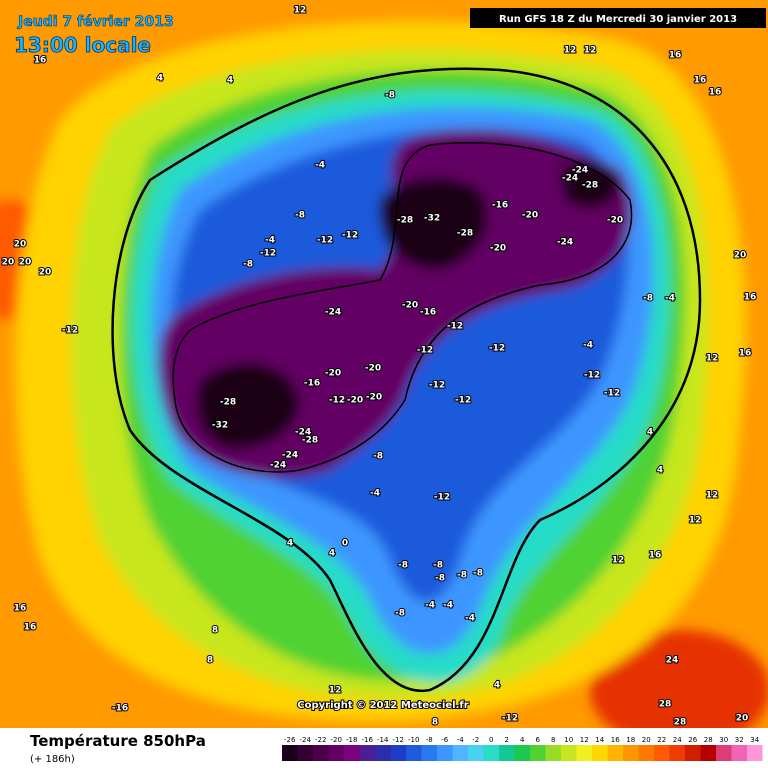  I want to click on scale-label: 20, so click(646, 740).